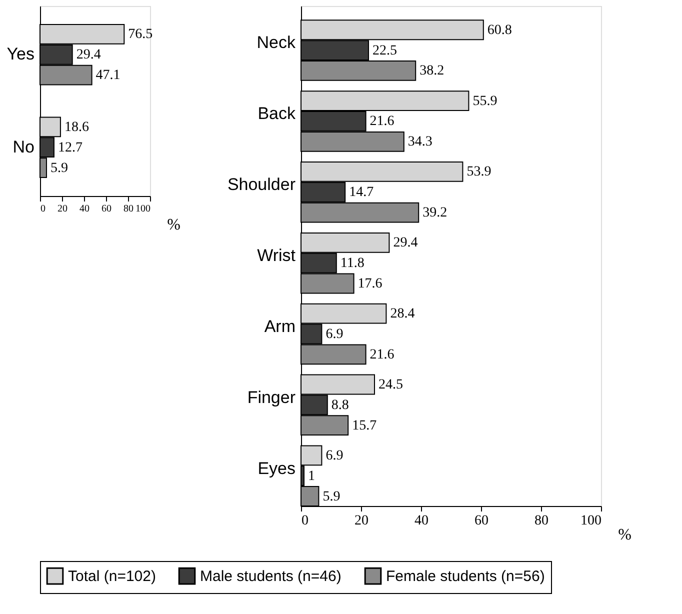 The width and height of the screenshot is (682, 614). I want to click on y-tick-label: Neck, so click(276, 42).